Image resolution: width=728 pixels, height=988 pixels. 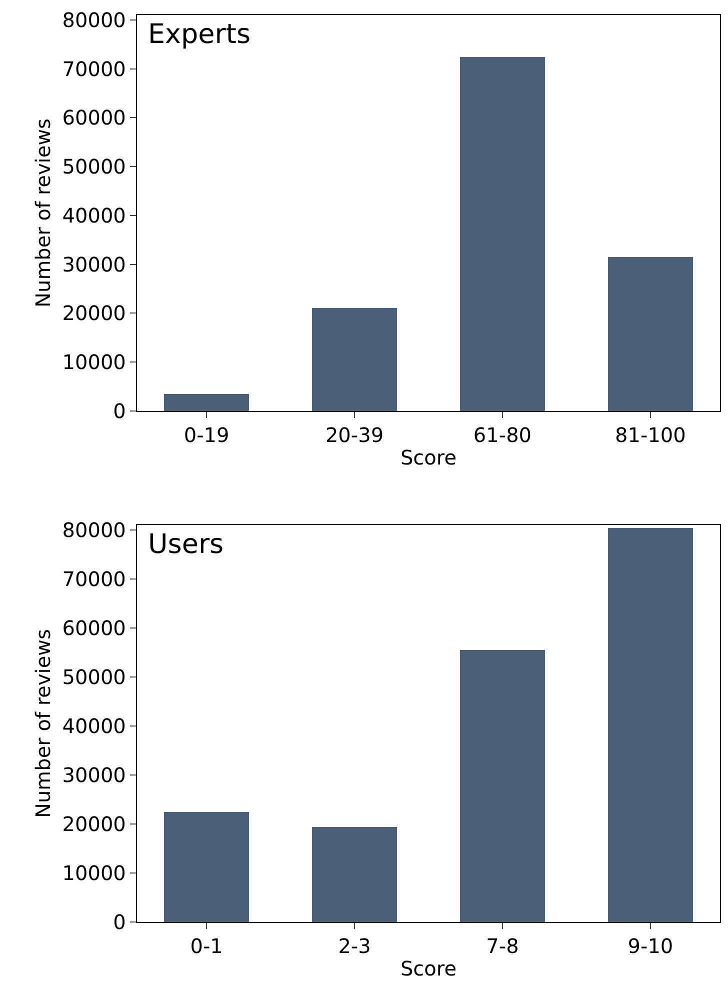 What do you see at coordinates (502, 946) in the screenshot?
I see `x-tick-label: 7-8` at bounding box center [502, 946].